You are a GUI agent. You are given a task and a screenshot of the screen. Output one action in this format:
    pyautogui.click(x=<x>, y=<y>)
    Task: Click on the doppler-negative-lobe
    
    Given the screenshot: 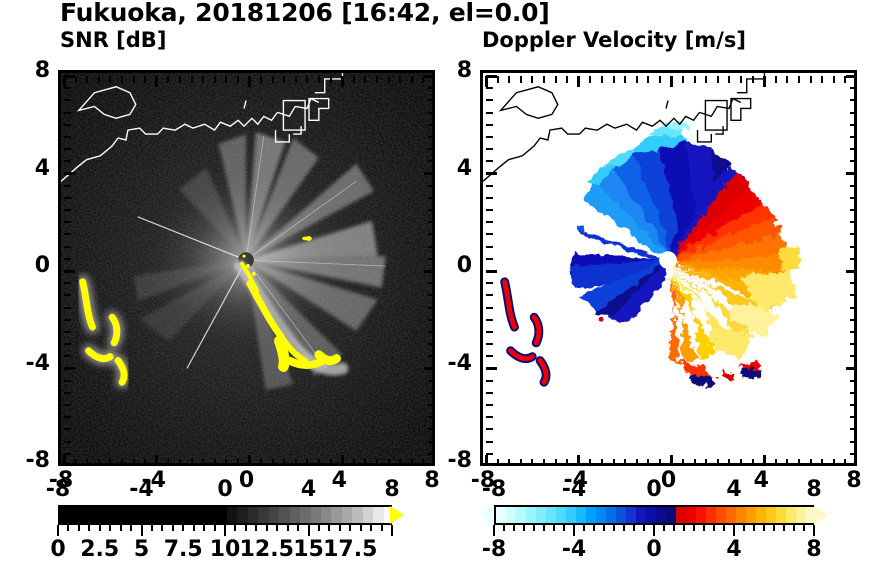 What is the action you would take?
    pyautogui.click(x=650, y=220)
    